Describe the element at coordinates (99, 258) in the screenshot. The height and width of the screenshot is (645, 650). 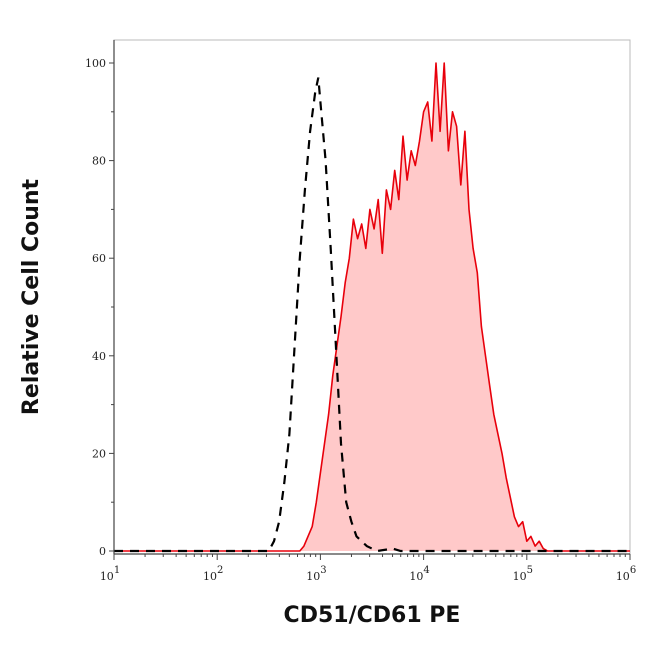
I see `y-tick-label: 60` at that location.